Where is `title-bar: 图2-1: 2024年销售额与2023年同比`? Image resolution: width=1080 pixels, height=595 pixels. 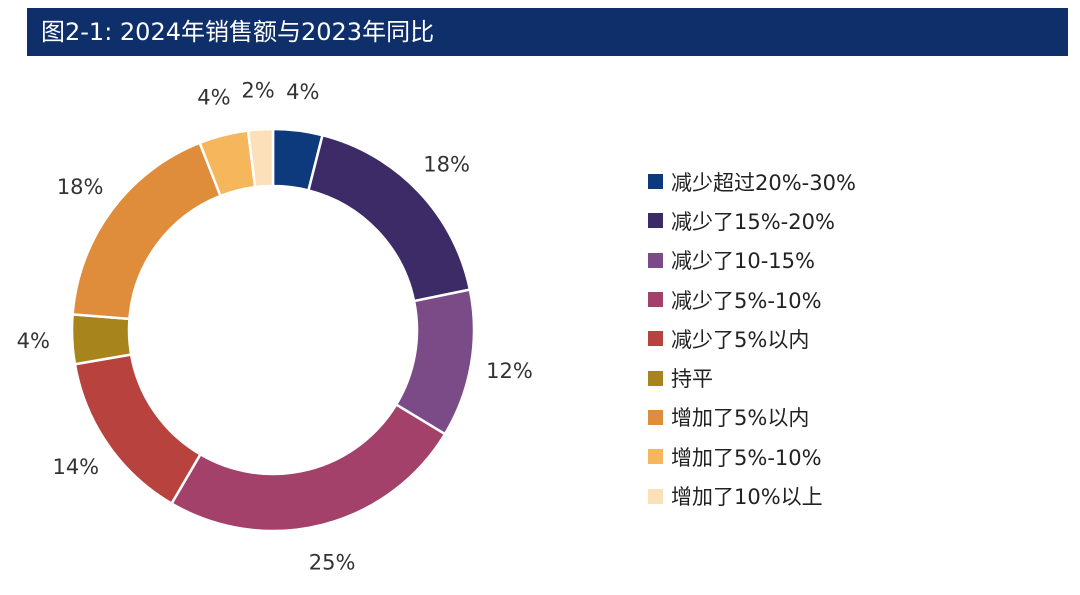
title-bar: 图2-1: 2024年销售额与2023年同比 is located at coordinates (547, 32).